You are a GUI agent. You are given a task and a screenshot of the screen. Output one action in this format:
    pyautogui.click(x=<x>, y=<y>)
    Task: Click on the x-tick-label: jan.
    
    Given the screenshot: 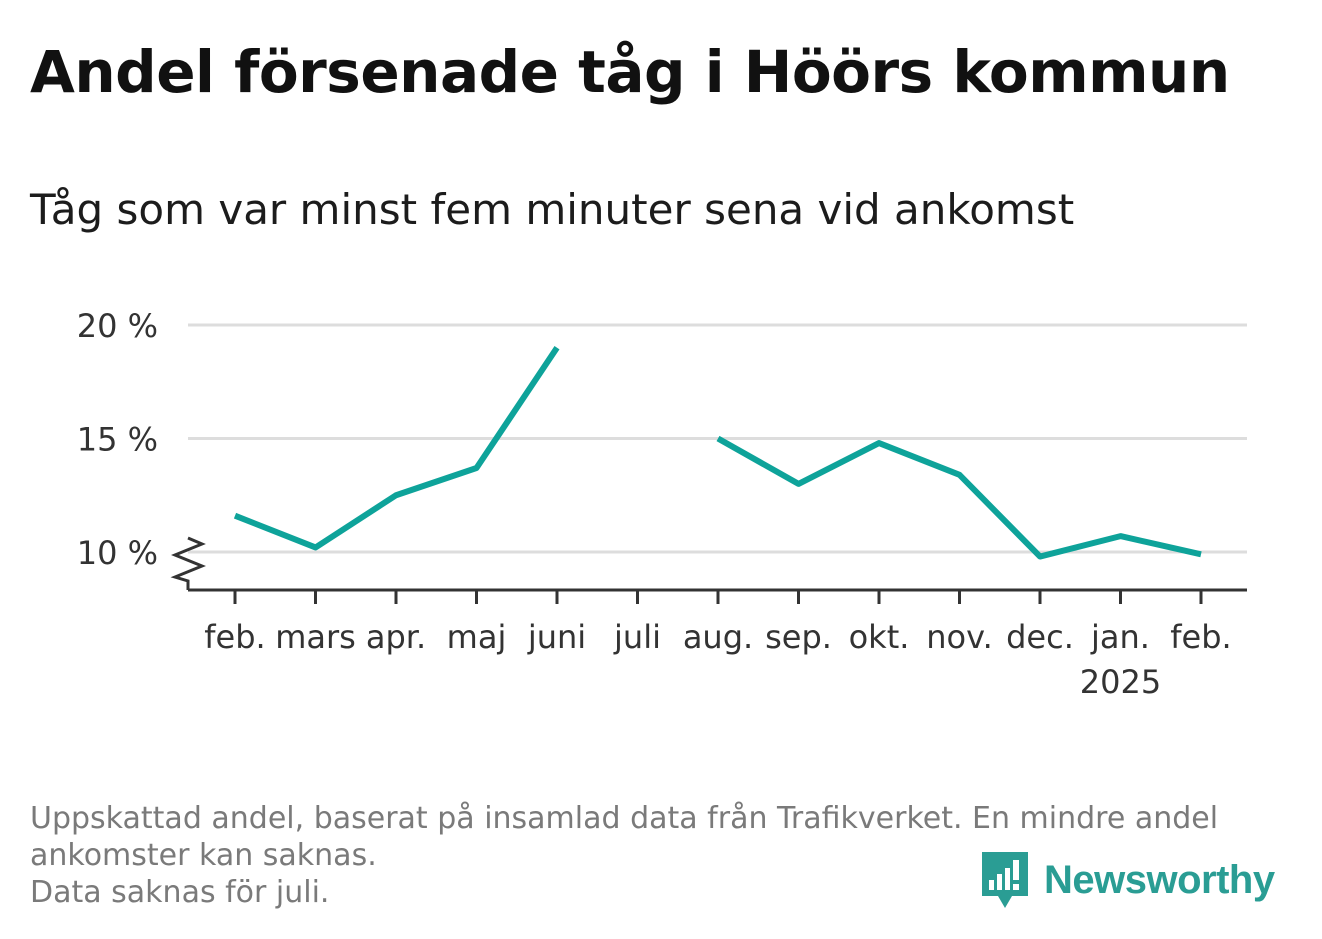 What is the action you would take?
    pyautogui.click(x=1120, y=637)
    